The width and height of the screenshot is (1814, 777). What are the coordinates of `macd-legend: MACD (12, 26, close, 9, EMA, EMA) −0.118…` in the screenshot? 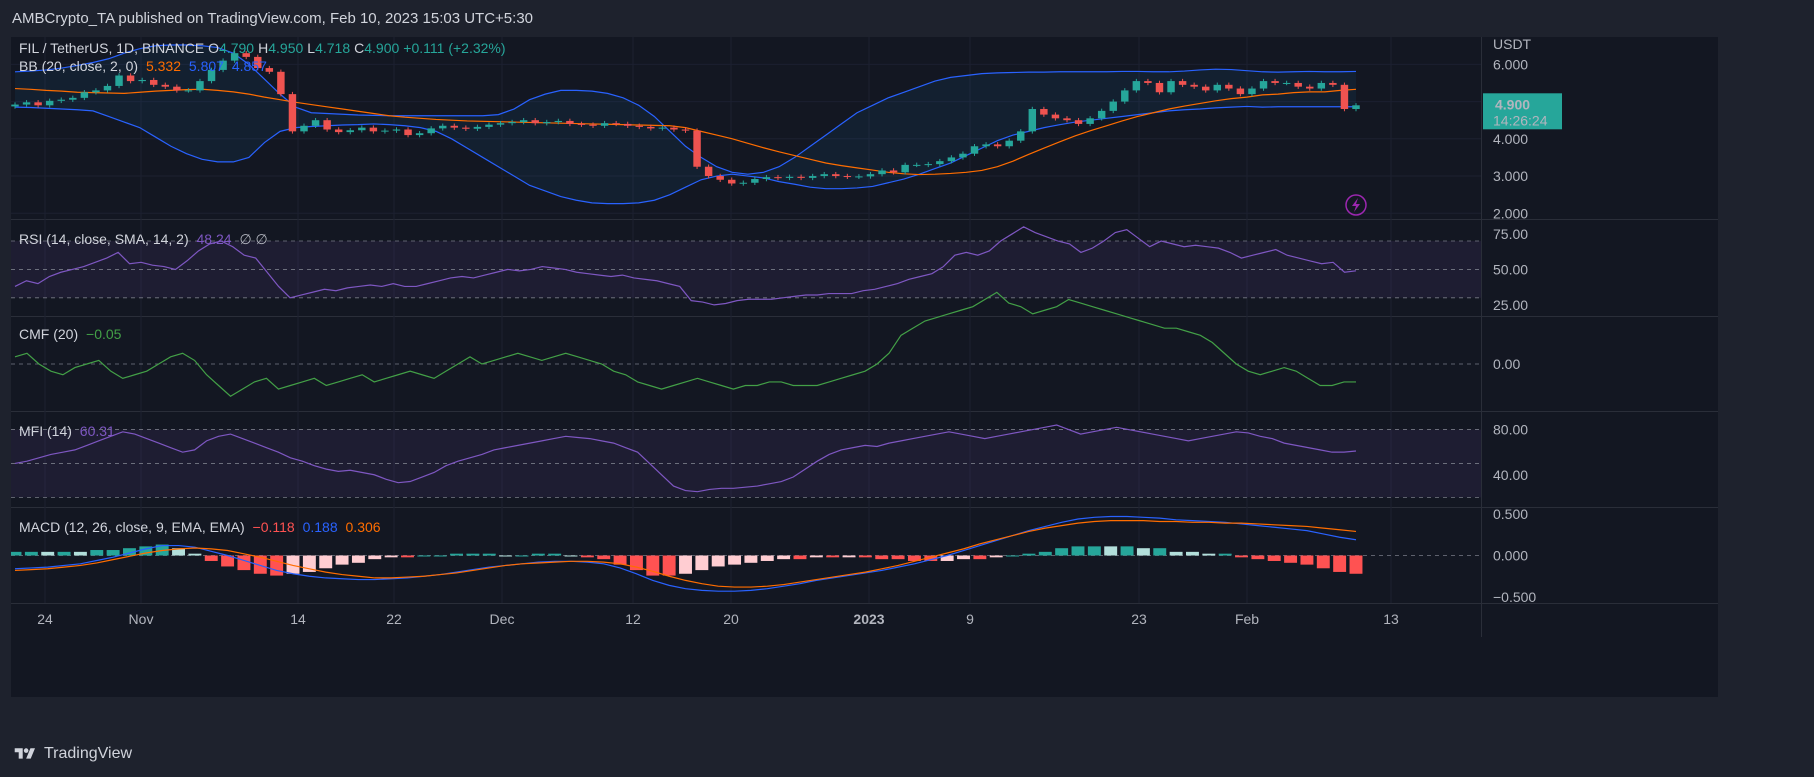 It's located at (202, 527).